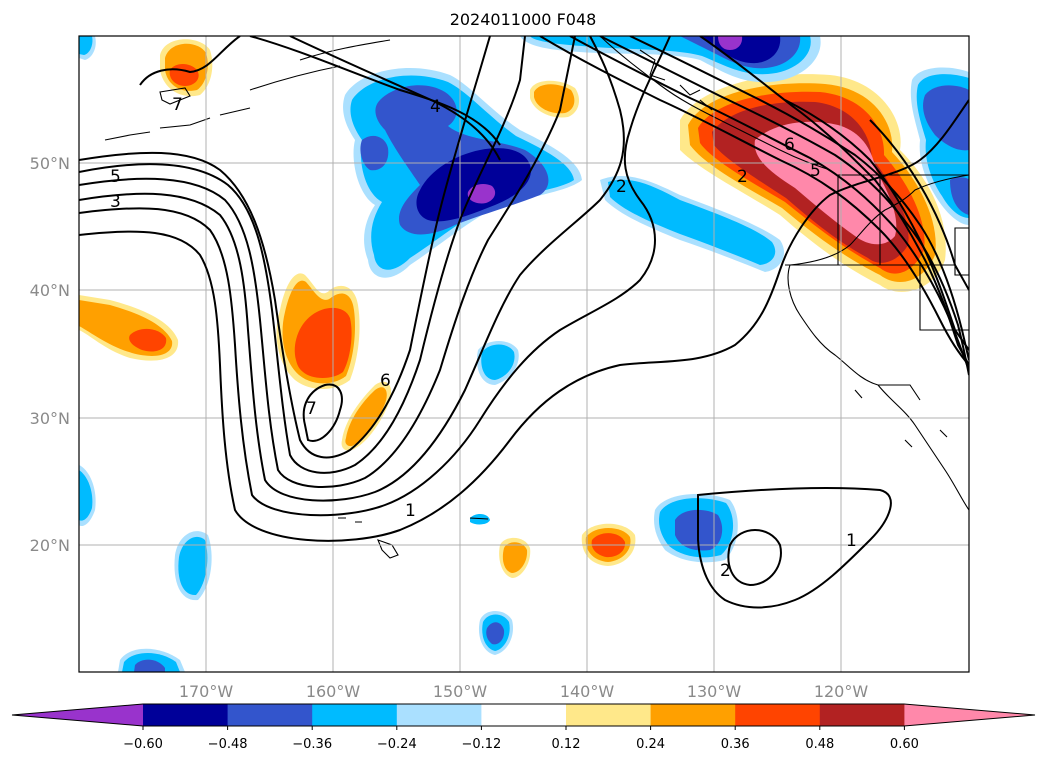  Describe the element at coordinates (50, 418) in the screenshot. I see `lat-label: 30°N` at that location.